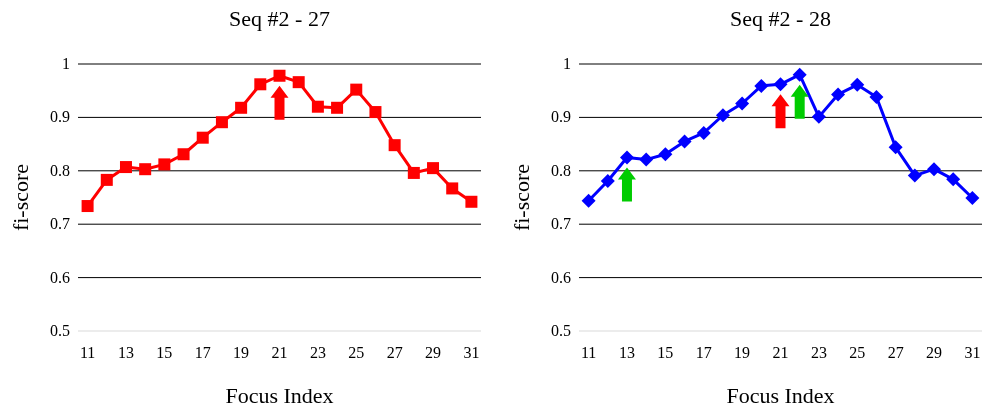 The width and height of the screenshot is (1002, 410). Describe the element at coordinates (279, 18) in the screenshot. I see `chart-title: Seq #2 - 27` at that location.